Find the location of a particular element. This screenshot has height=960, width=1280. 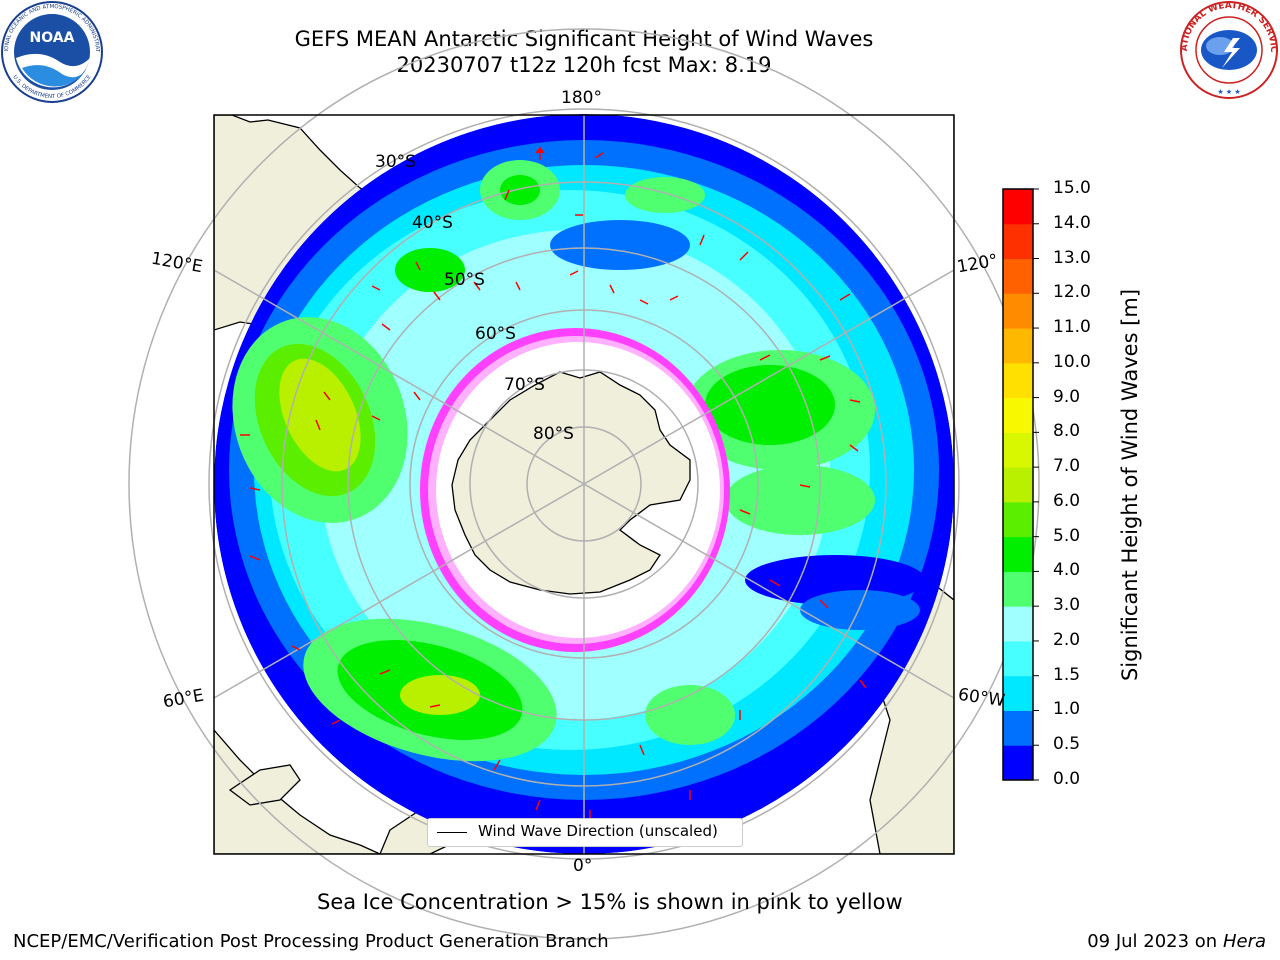

lat-label-30s: 30°S is located at coordinates (395, 162).